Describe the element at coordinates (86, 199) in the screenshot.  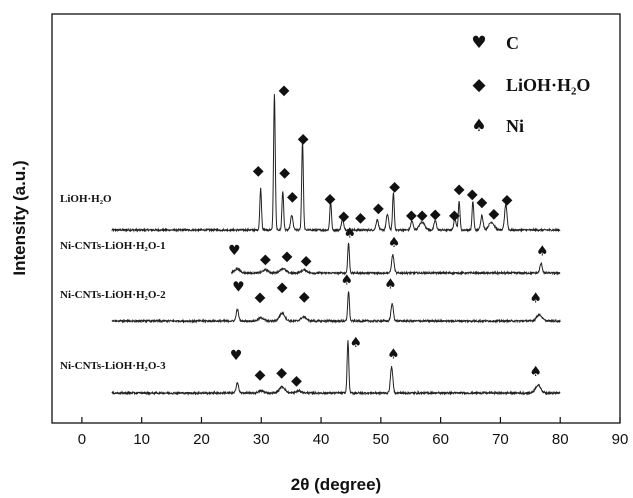
I see `series-label: LiOH·H₂O` at that location.